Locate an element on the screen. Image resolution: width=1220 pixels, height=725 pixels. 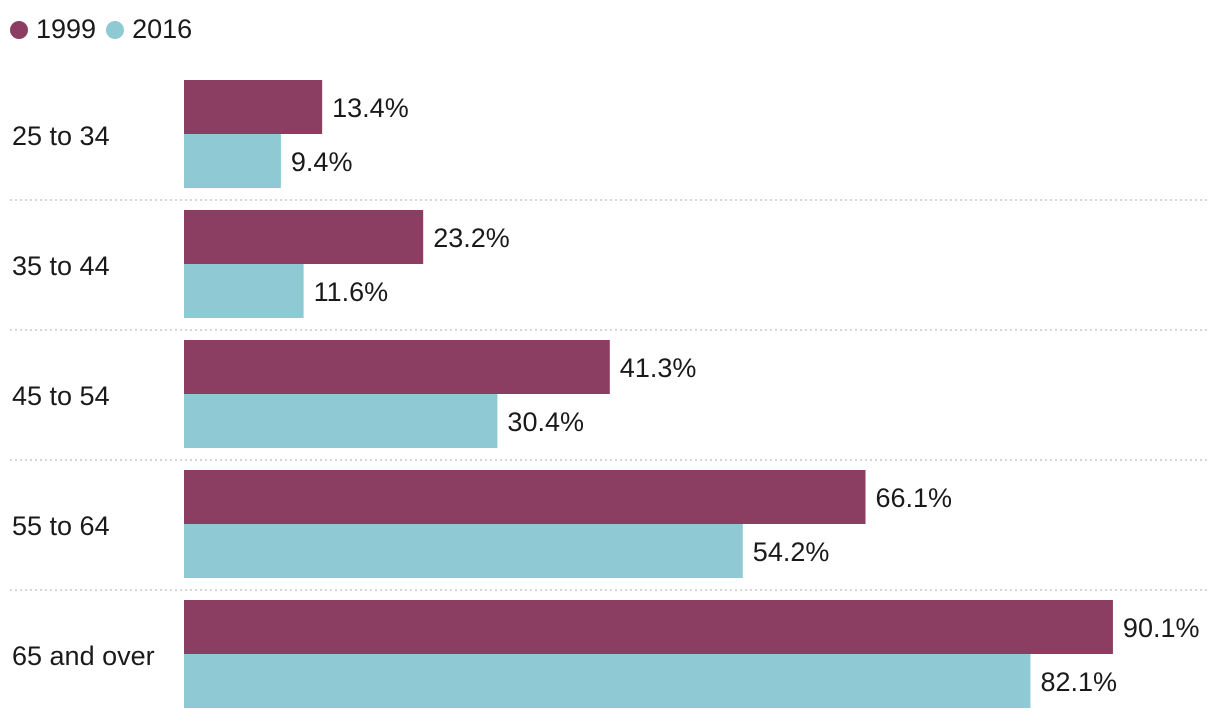
legend-swatch-2016 is located at coordinates (115, 29).